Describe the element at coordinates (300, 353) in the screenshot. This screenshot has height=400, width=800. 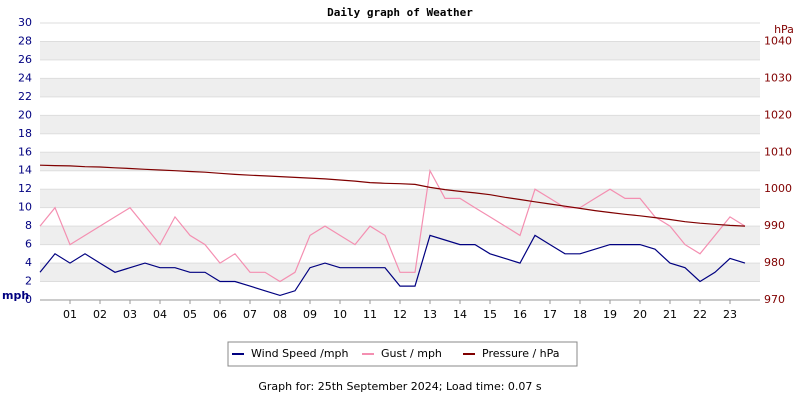
I see `legend-label: Wind Speed /mph` at that location.